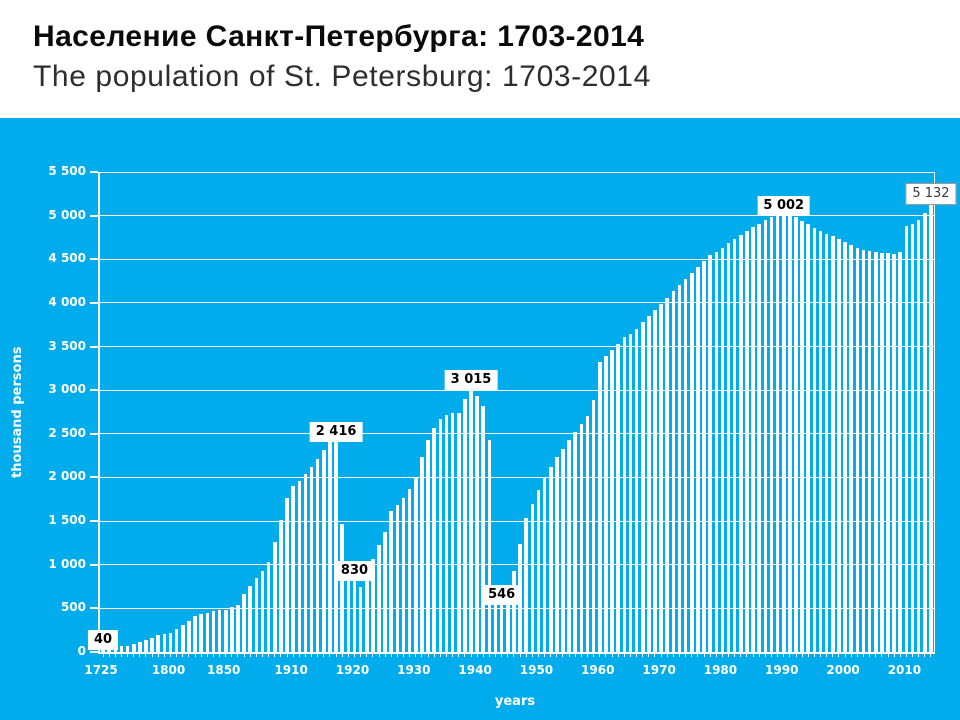  What do you see at coordinates (336, 432) in the screenshot?
I see `value-callout: 2 416` at bounding box center [336, 432].